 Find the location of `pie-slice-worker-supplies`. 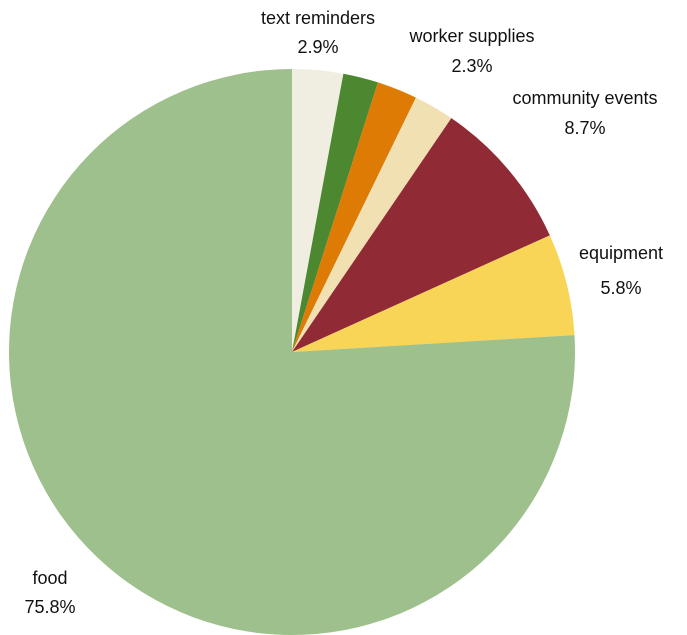

pie-slice-worker-supplies is located at coordinates (354, 217).